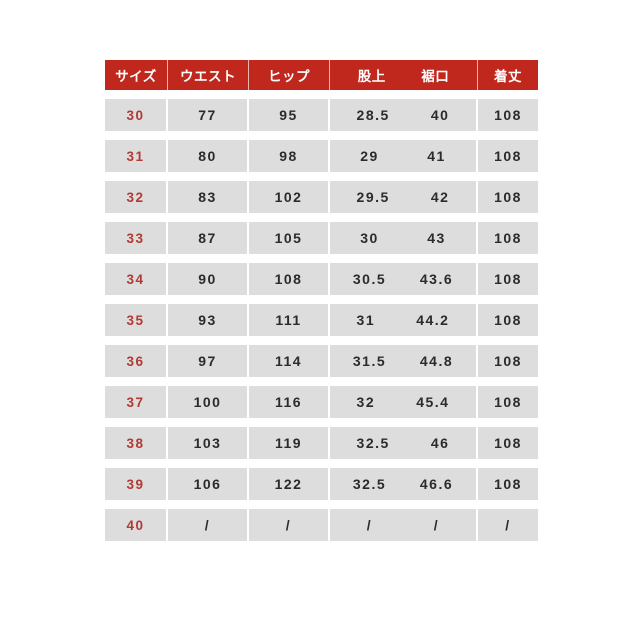 This screenshot has height=640, width=640. I want to click on cell-waist: 103, so click(208, 443).